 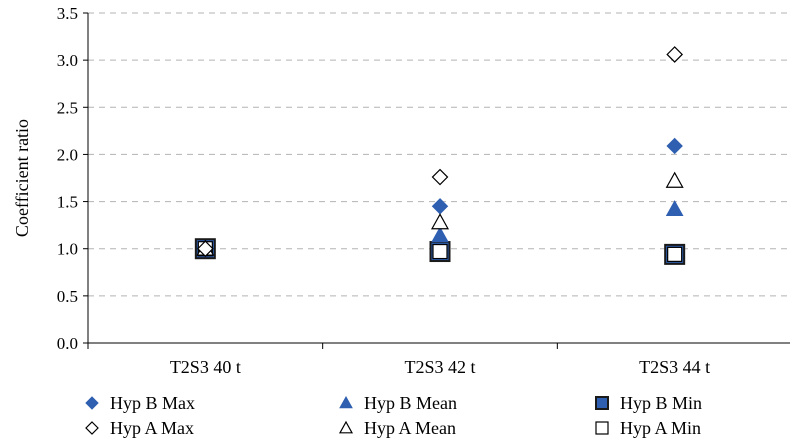 I want to click on legend-label: Hyp A Min, so click(x=660, y=428).